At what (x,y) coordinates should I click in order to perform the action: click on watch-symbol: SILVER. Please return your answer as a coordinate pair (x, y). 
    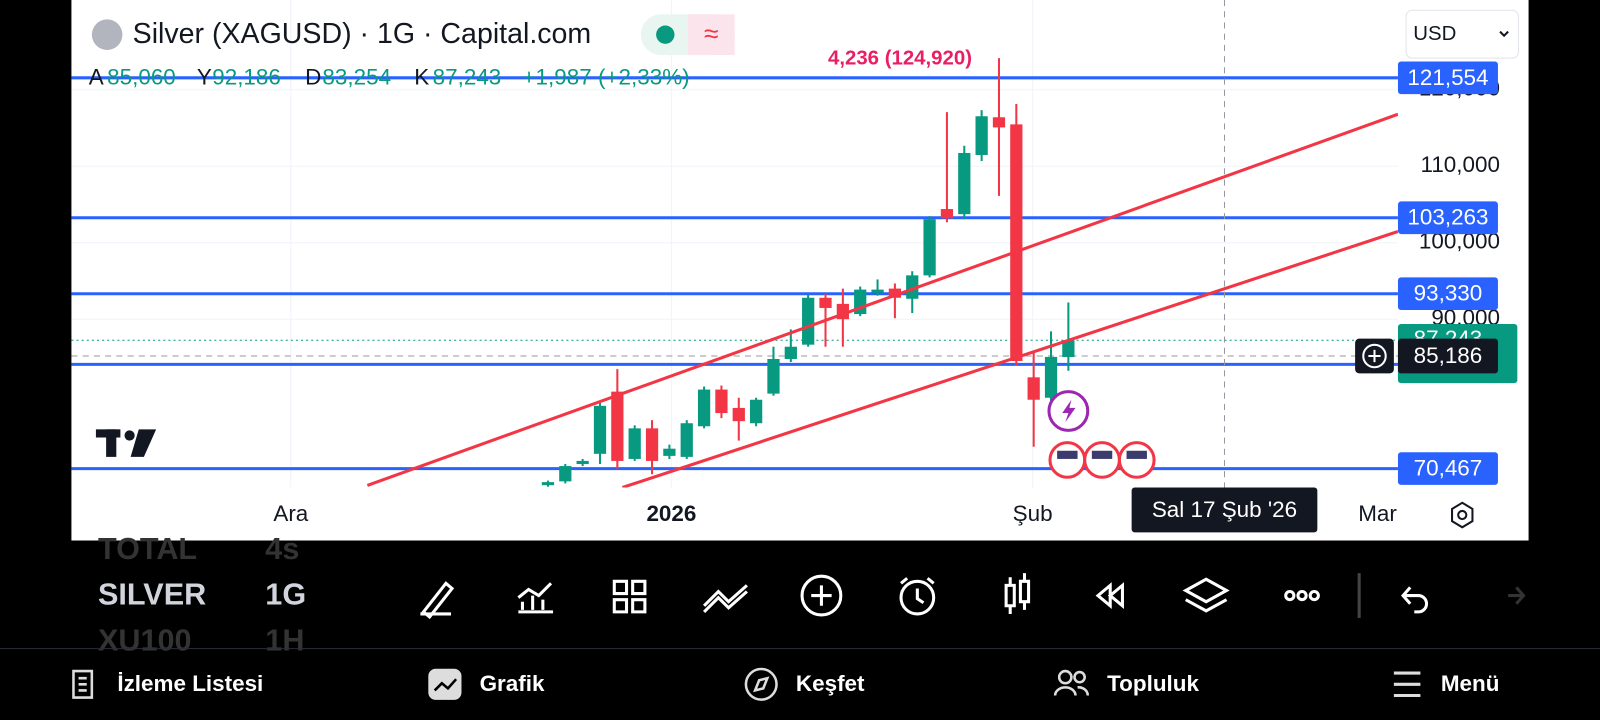
    Looking at the image, I should click on (152, 595).